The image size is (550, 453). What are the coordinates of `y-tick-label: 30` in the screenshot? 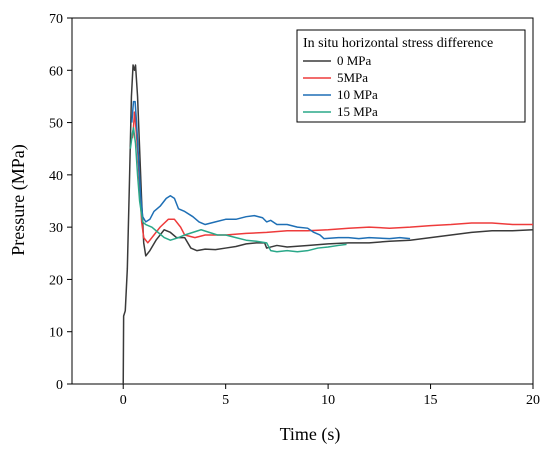 It's located at (56, 228).